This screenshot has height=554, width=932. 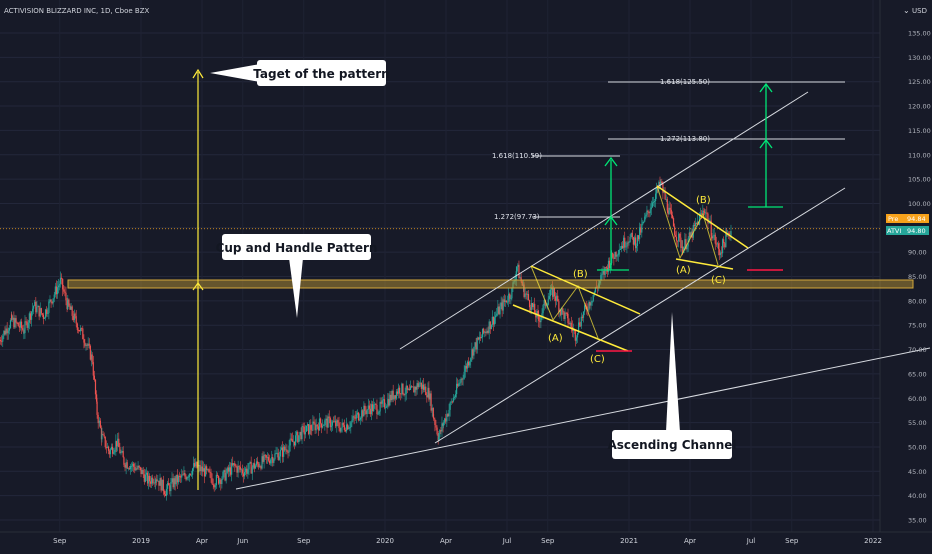 What do you see at coordinates (919, 155) in the screenshot?
I see `y-tick-label: 110.00` at bounding box center [919, 155].